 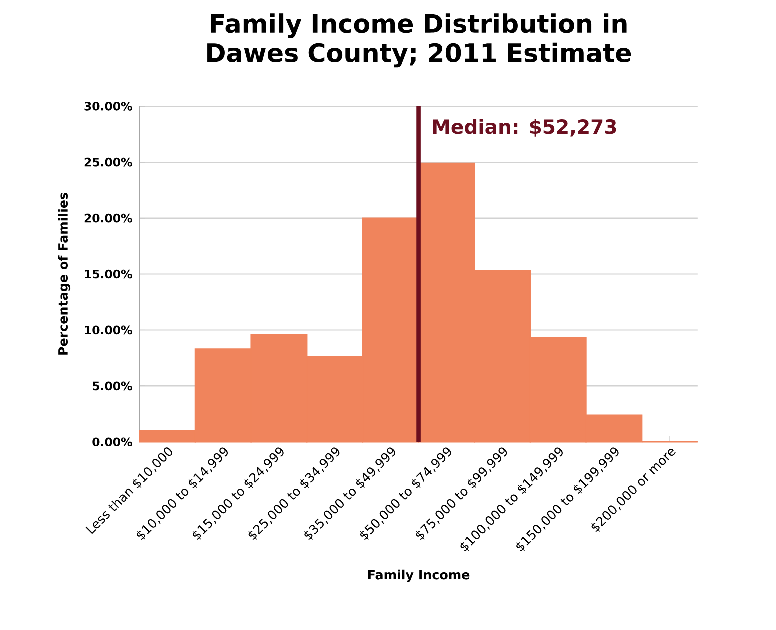 What do you see at coordinates (112, 442) in the screenshot?
I see `y-tick-label: 0.00%` at bounding box center [112, 442].